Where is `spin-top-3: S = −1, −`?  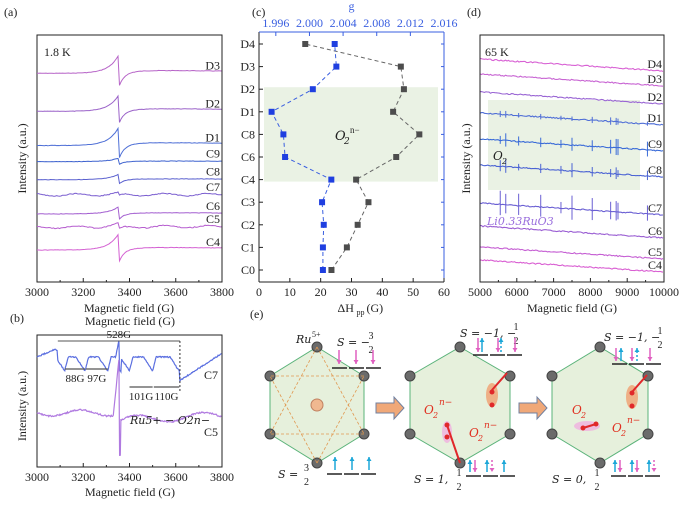 spin-top-3: S = −1, − is located at coordinates (632, 337).